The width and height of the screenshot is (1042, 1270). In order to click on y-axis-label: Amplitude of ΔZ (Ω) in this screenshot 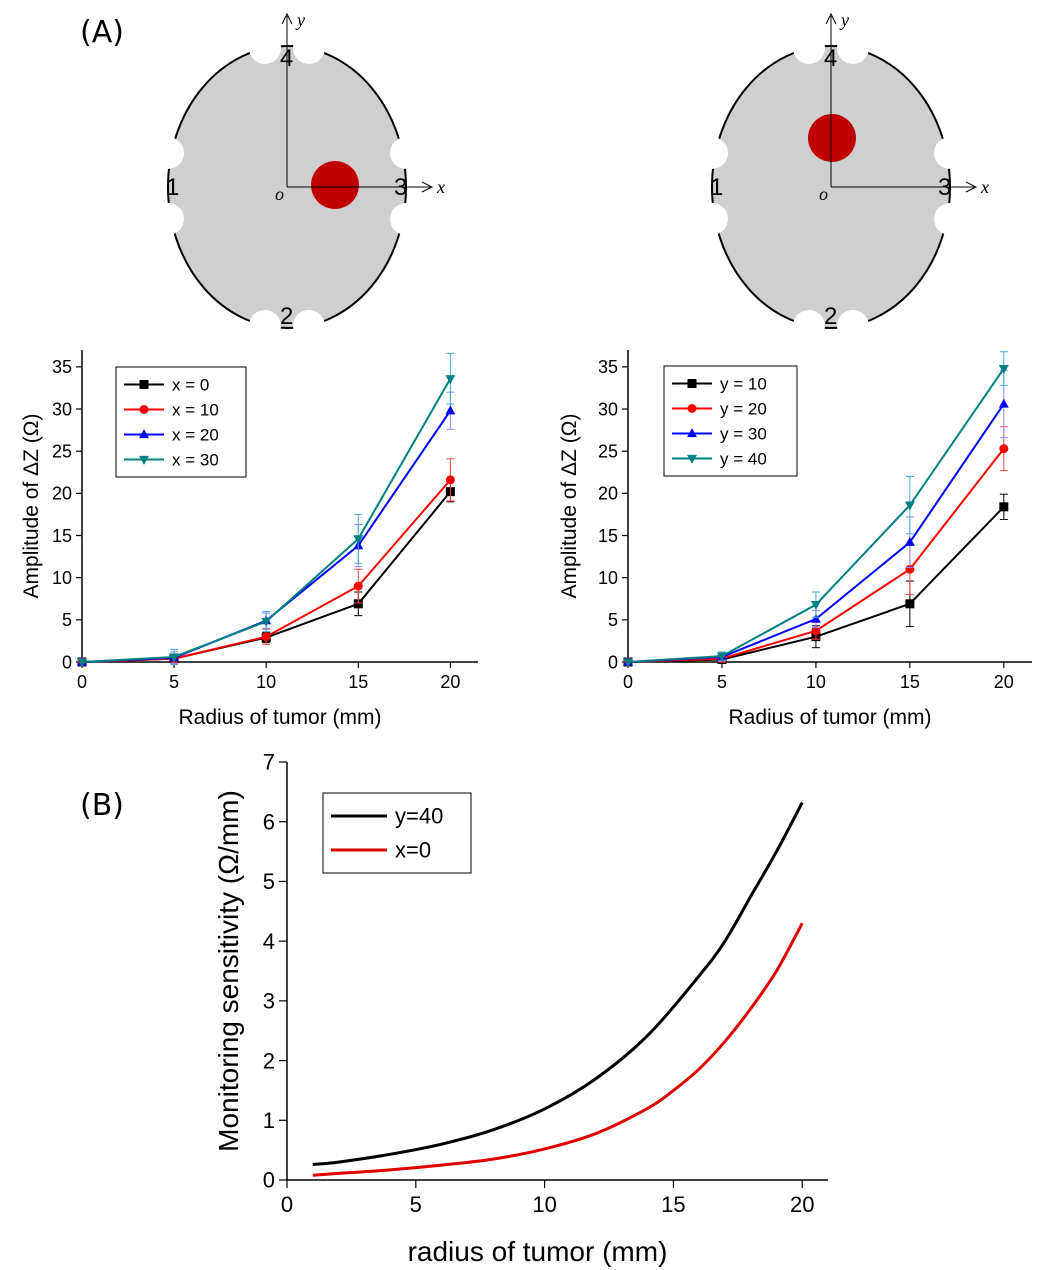, I will do `click(569, 506)`.